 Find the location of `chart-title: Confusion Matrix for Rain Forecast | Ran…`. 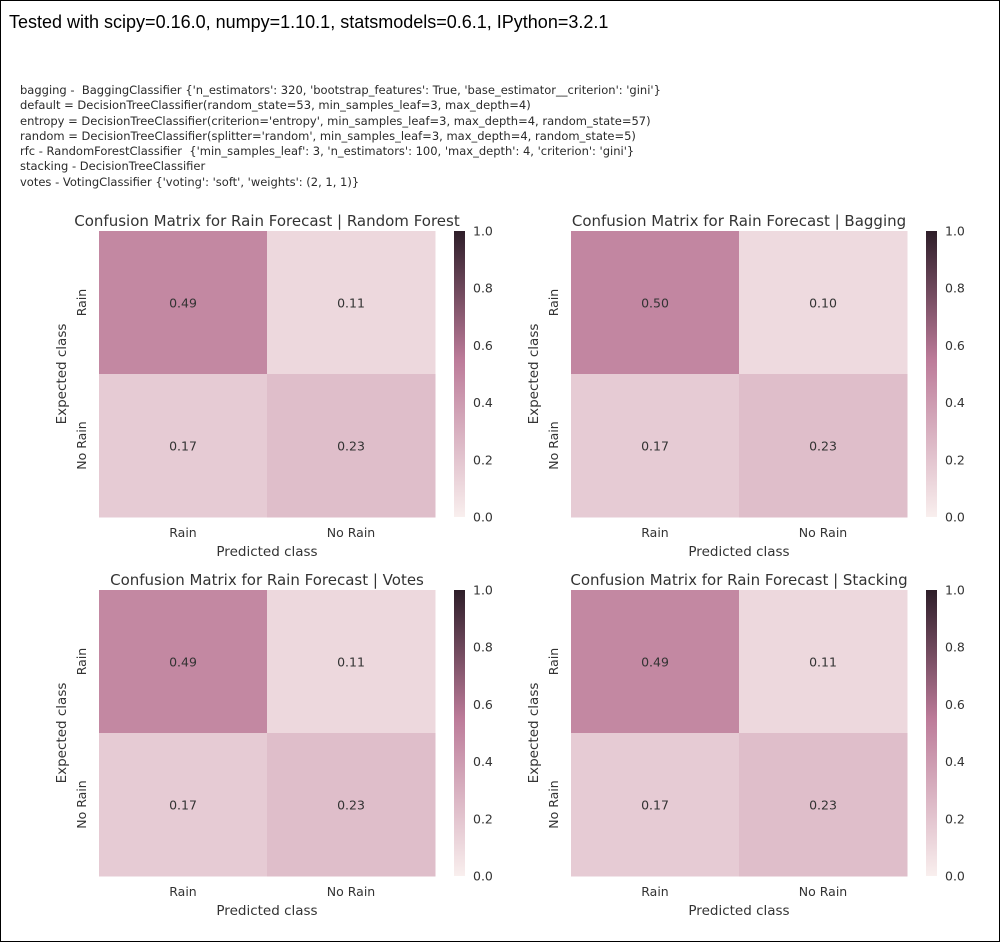

chart-title: Confusion Matrix for Rain Forecast | Ran… is located at coordinates (267, 221).